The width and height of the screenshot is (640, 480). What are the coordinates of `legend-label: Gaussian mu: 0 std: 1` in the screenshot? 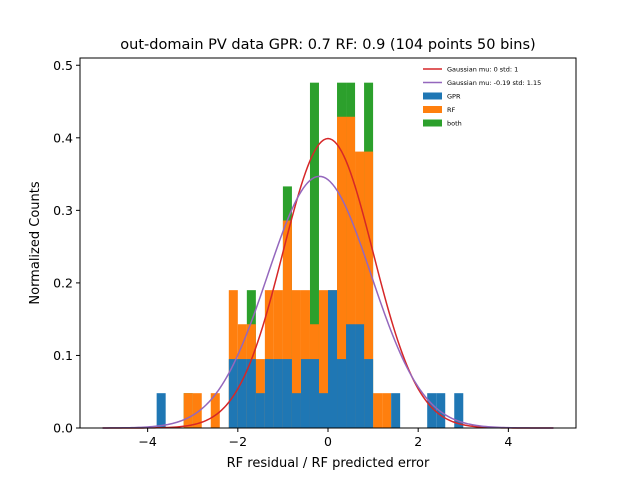 It's located at (482, 69).